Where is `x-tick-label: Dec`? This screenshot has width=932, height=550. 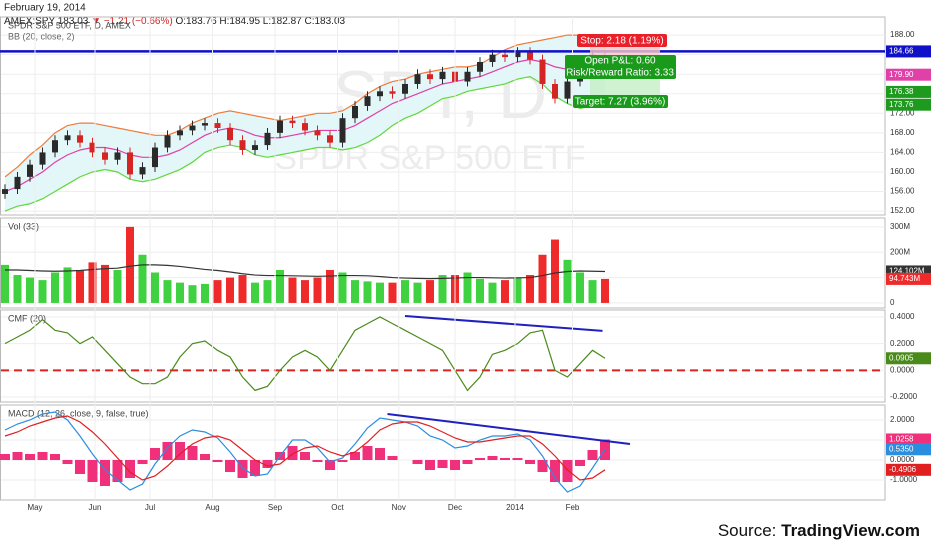
x-tick-label: Dec is located at coordinates (455, 507).